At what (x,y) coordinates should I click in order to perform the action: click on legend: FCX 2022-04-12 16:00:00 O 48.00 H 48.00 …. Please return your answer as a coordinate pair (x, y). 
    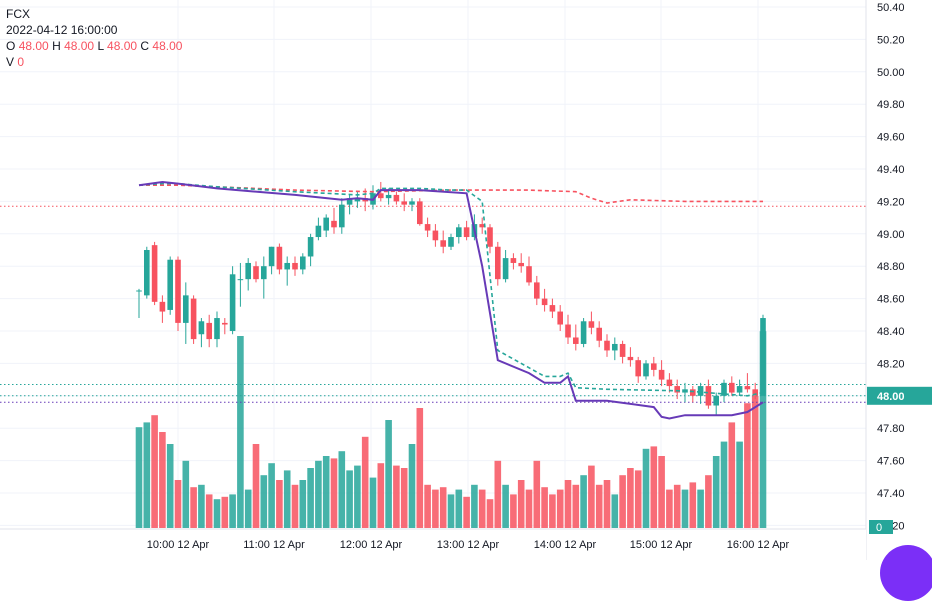
    Looking at the image, I should click on (94, 38).